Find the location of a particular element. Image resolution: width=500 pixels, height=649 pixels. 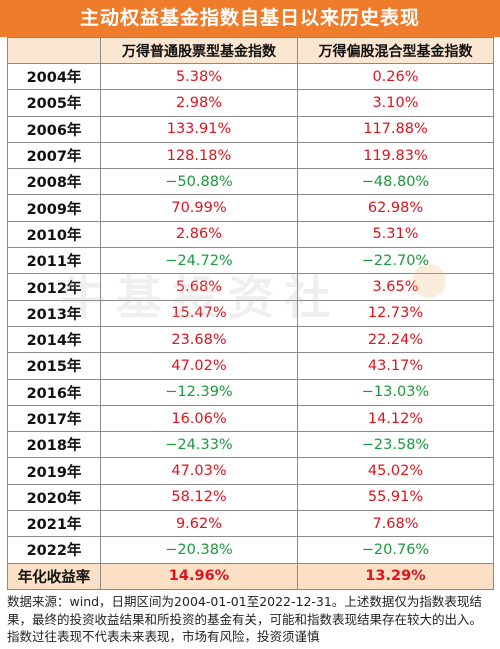

stock-fund-return-cell: −20.38% is located at coordinates (199, 550).